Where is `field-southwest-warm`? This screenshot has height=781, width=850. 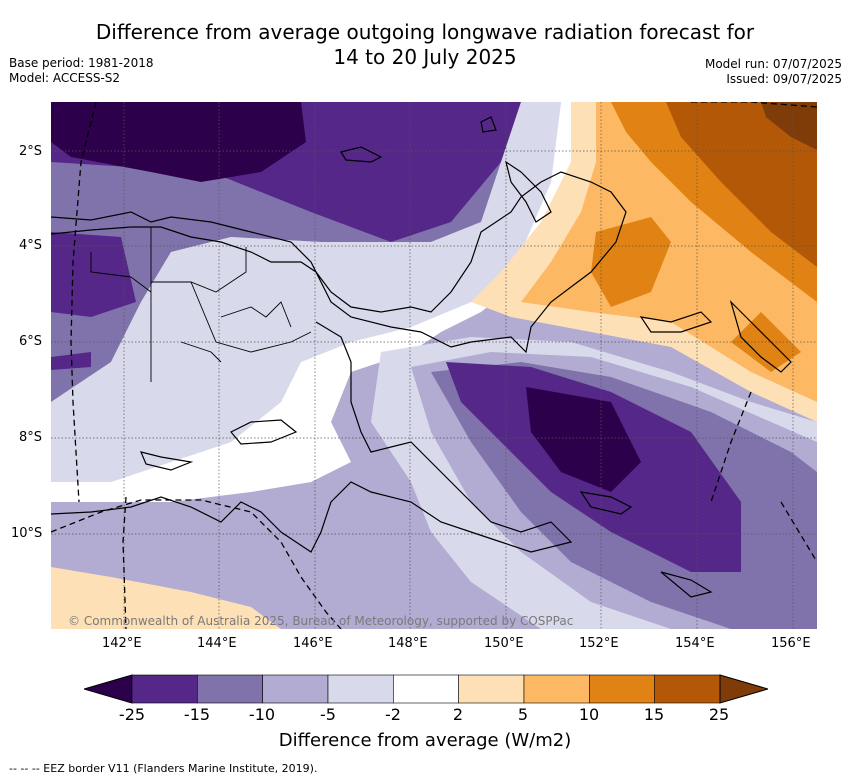 field-southwest-warm is located at coordinates (166, 598).